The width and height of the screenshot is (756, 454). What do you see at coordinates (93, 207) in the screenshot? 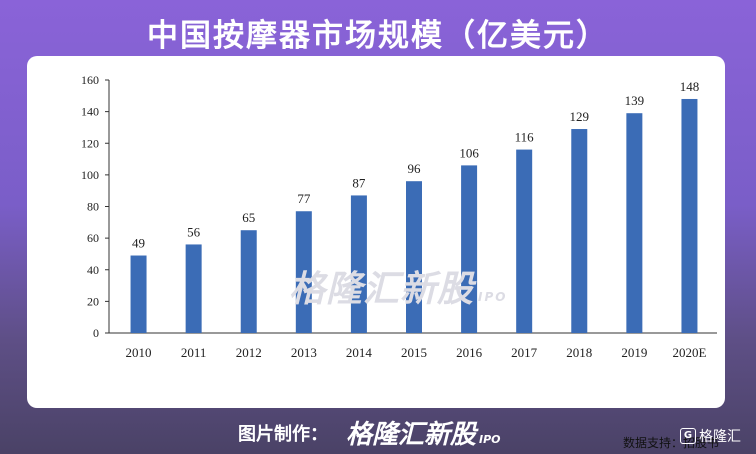
I see `y-tick-label: 80` at bounding box center [93, 207].